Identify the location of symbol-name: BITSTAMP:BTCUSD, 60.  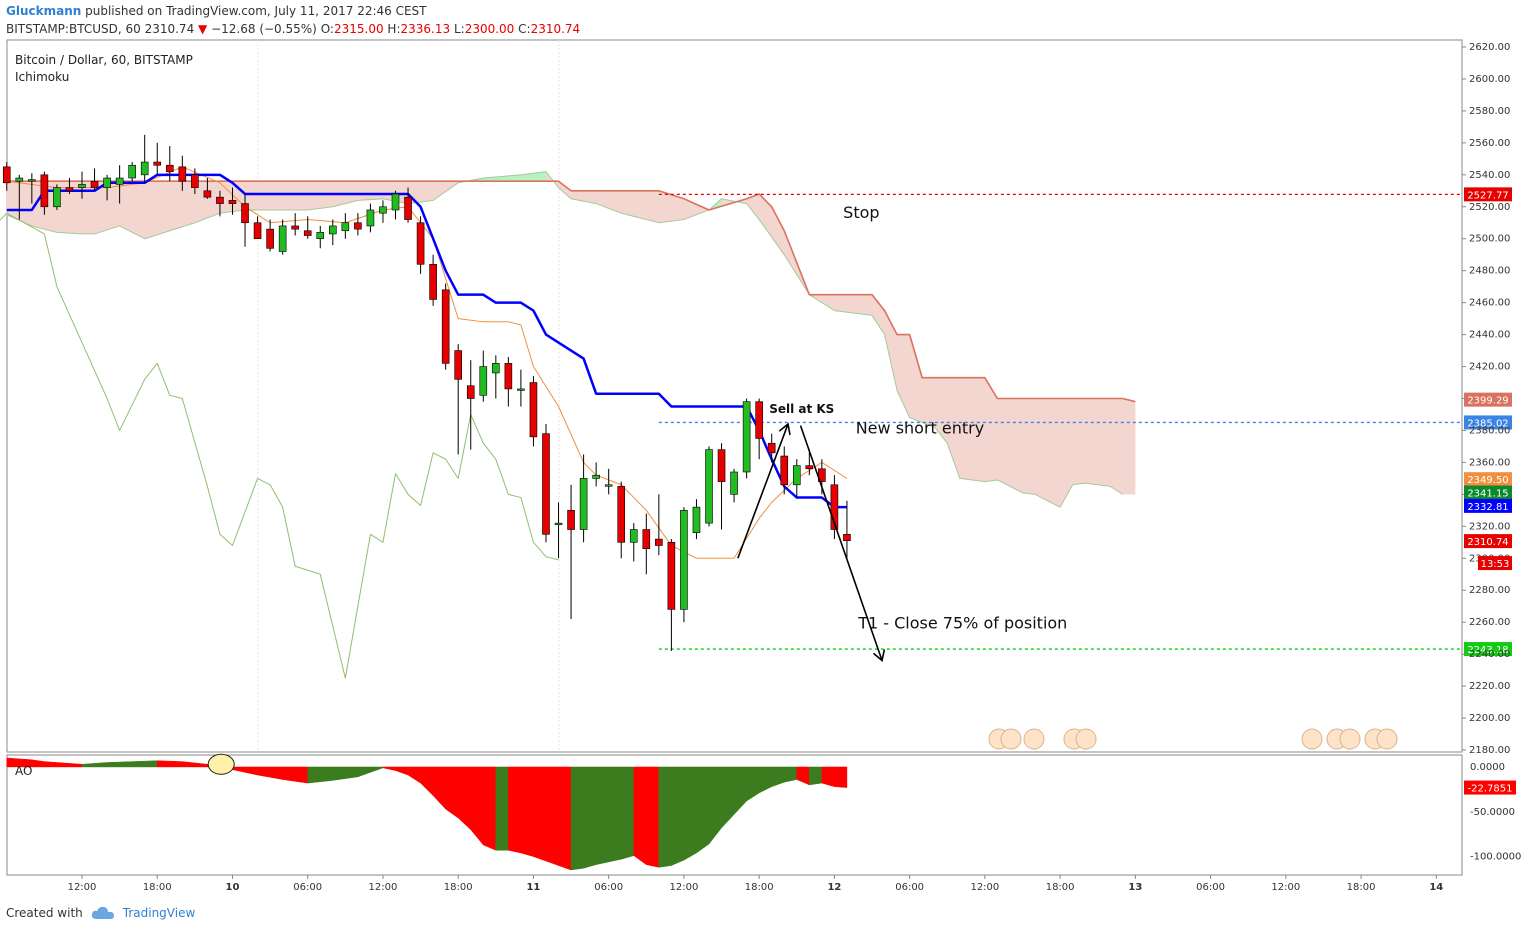
(73, 29).